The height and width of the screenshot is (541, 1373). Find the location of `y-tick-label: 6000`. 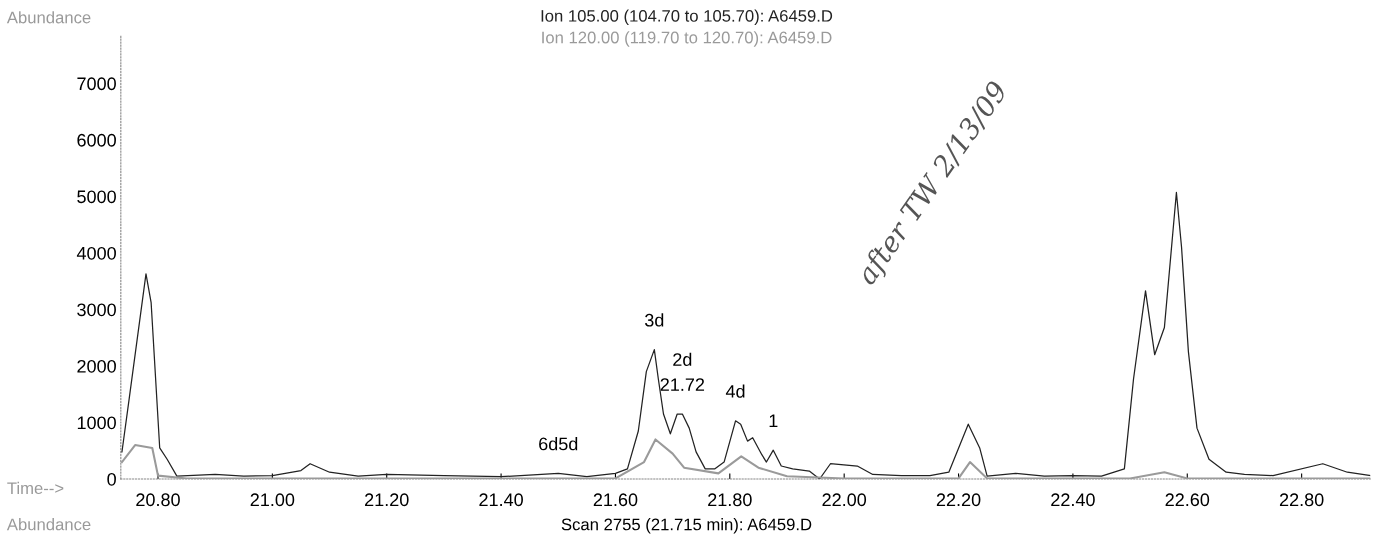

y-tick-label: 6000 is located at coordinates (96, 140).